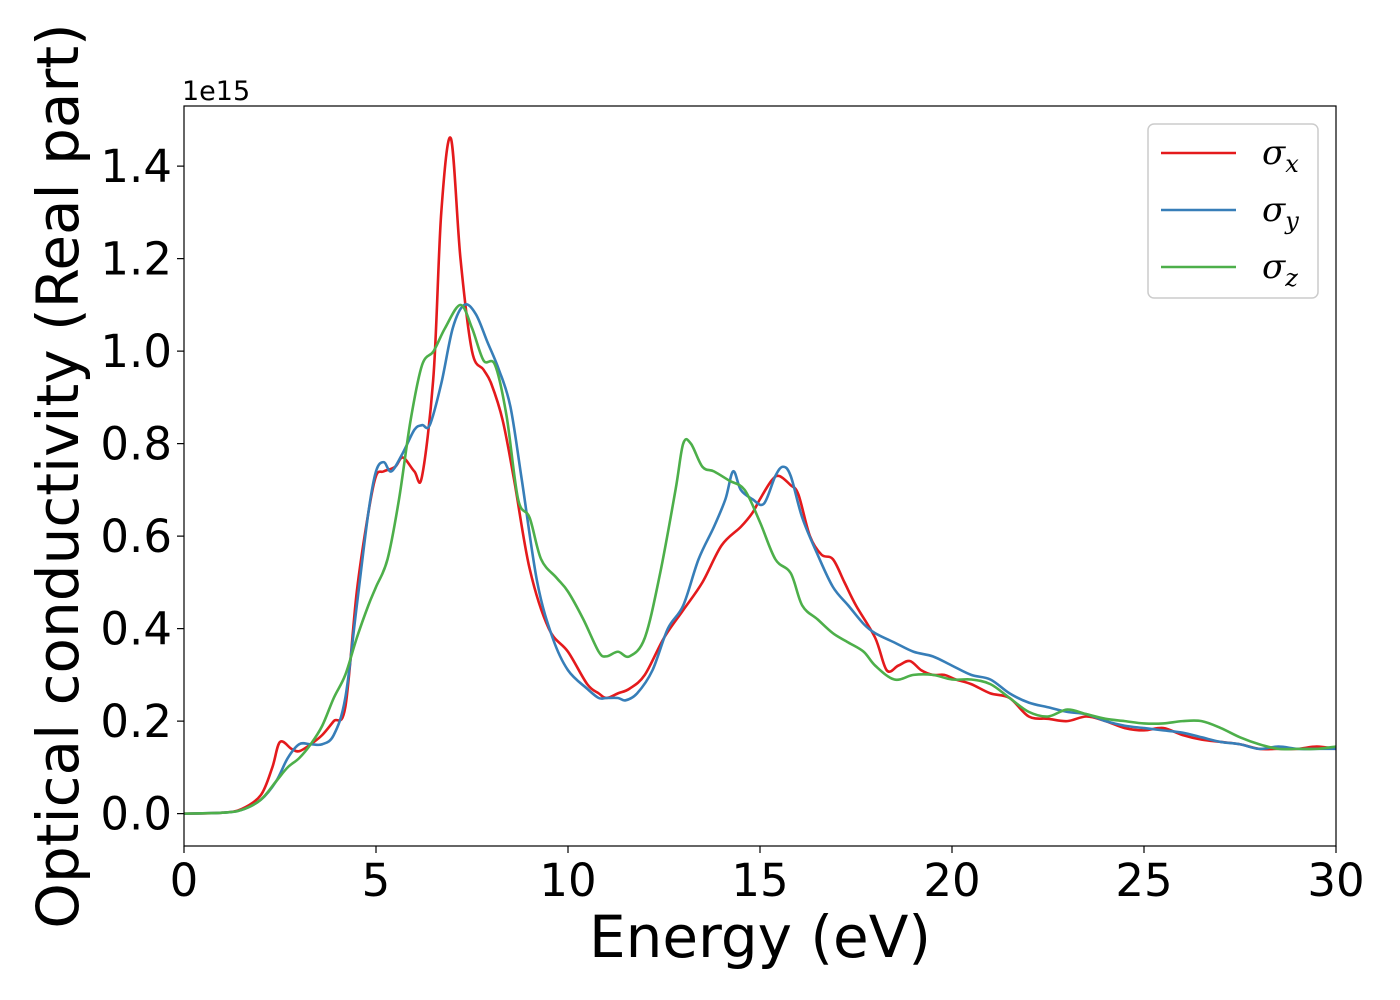 This screenshot has height=1000, width=1400. Describe the element at coordinates (216, 91) in the screenshot. I see `y-axis-offset-text: 1e15` at that location.